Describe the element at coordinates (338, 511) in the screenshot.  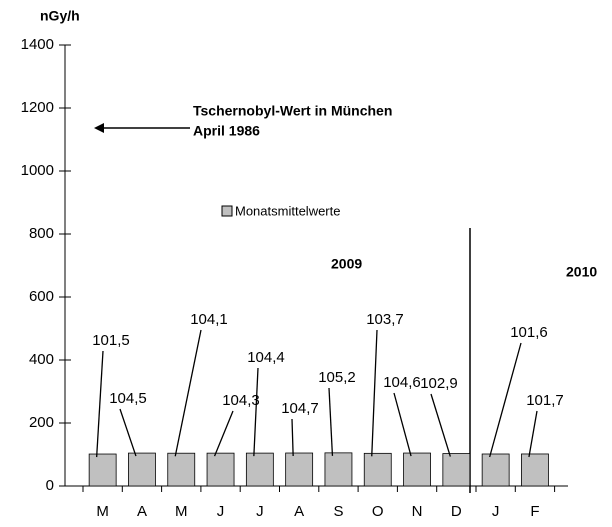
I see `x-tick-label: S` at that location.